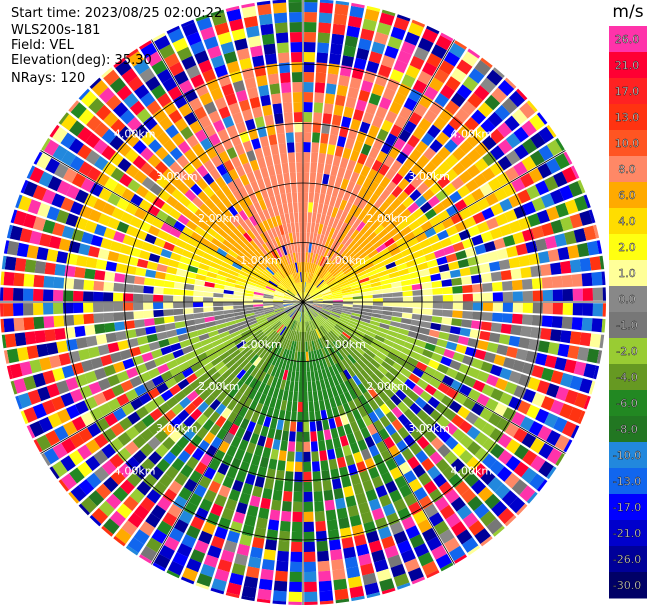 The image size is (647, 607). Describe the element at coordinates (628, 143) in the screenshot. I see `colorbar-bin` at that location.